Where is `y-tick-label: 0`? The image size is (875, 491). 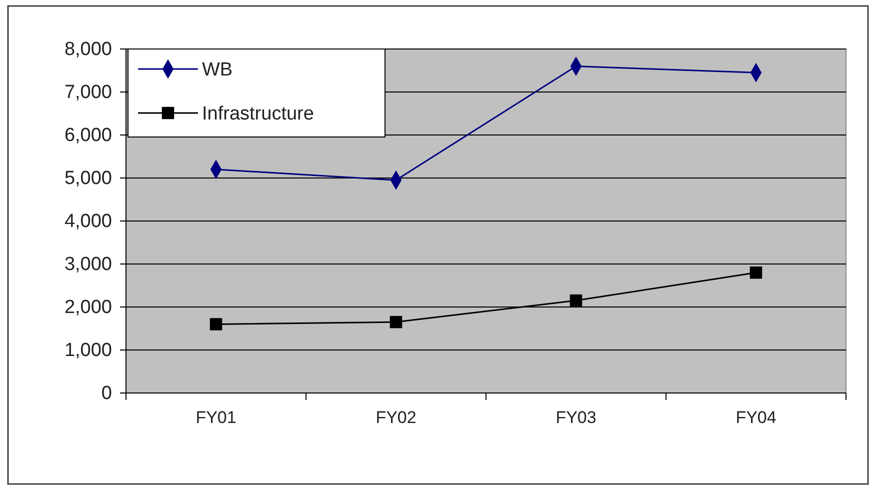 y-tick-label: 0 is located at coordinates (106, 393).